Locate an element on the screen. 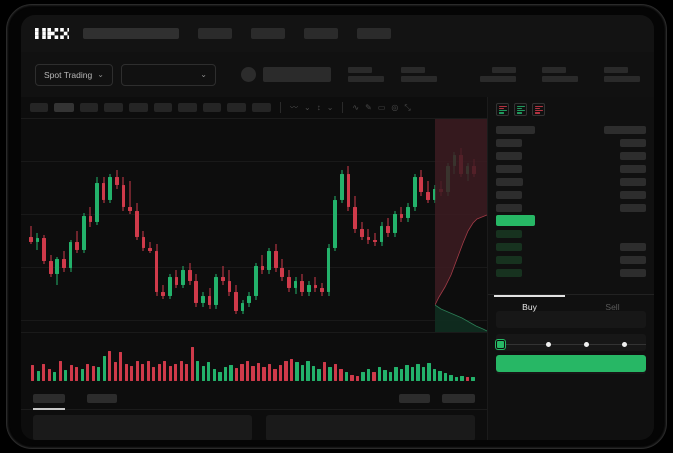 Image resolution: width=673 pixels, height=453 pixels. last-price-row is located at coordinates (571, 220).